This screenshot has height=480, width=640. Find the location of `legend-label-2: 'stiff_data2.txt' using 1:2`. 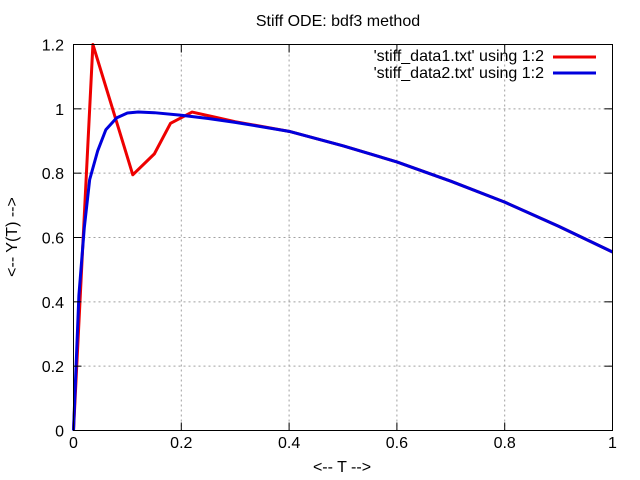

legend-label-2: 'stiff_data2.txt' using 1:2 is located at coordinates (459, 73).